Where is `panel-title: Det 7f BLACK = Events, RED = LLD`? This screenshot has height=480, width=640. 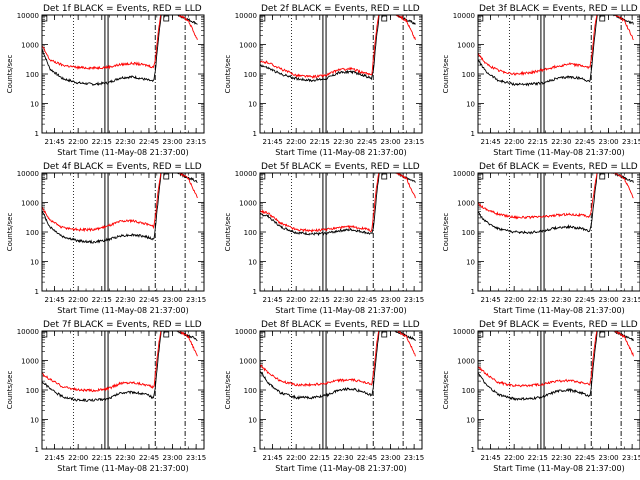 panel-title: Det 7f BLACK = Events, RED = LLD is located at coordinates (122, 325).